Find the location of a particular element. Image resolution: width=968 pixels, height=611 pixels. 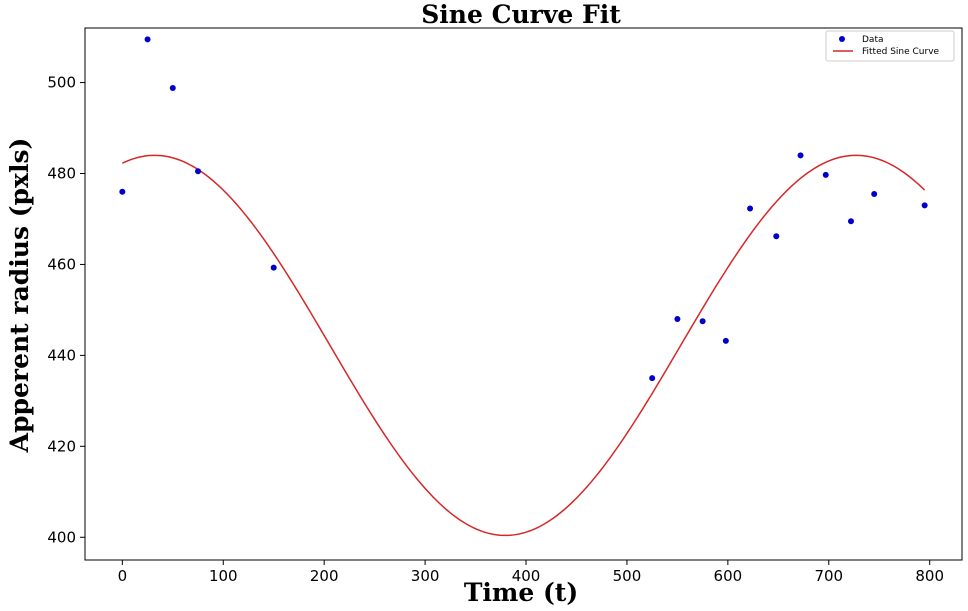

y-tick-label: 400 is located at coordinates (61, 537).